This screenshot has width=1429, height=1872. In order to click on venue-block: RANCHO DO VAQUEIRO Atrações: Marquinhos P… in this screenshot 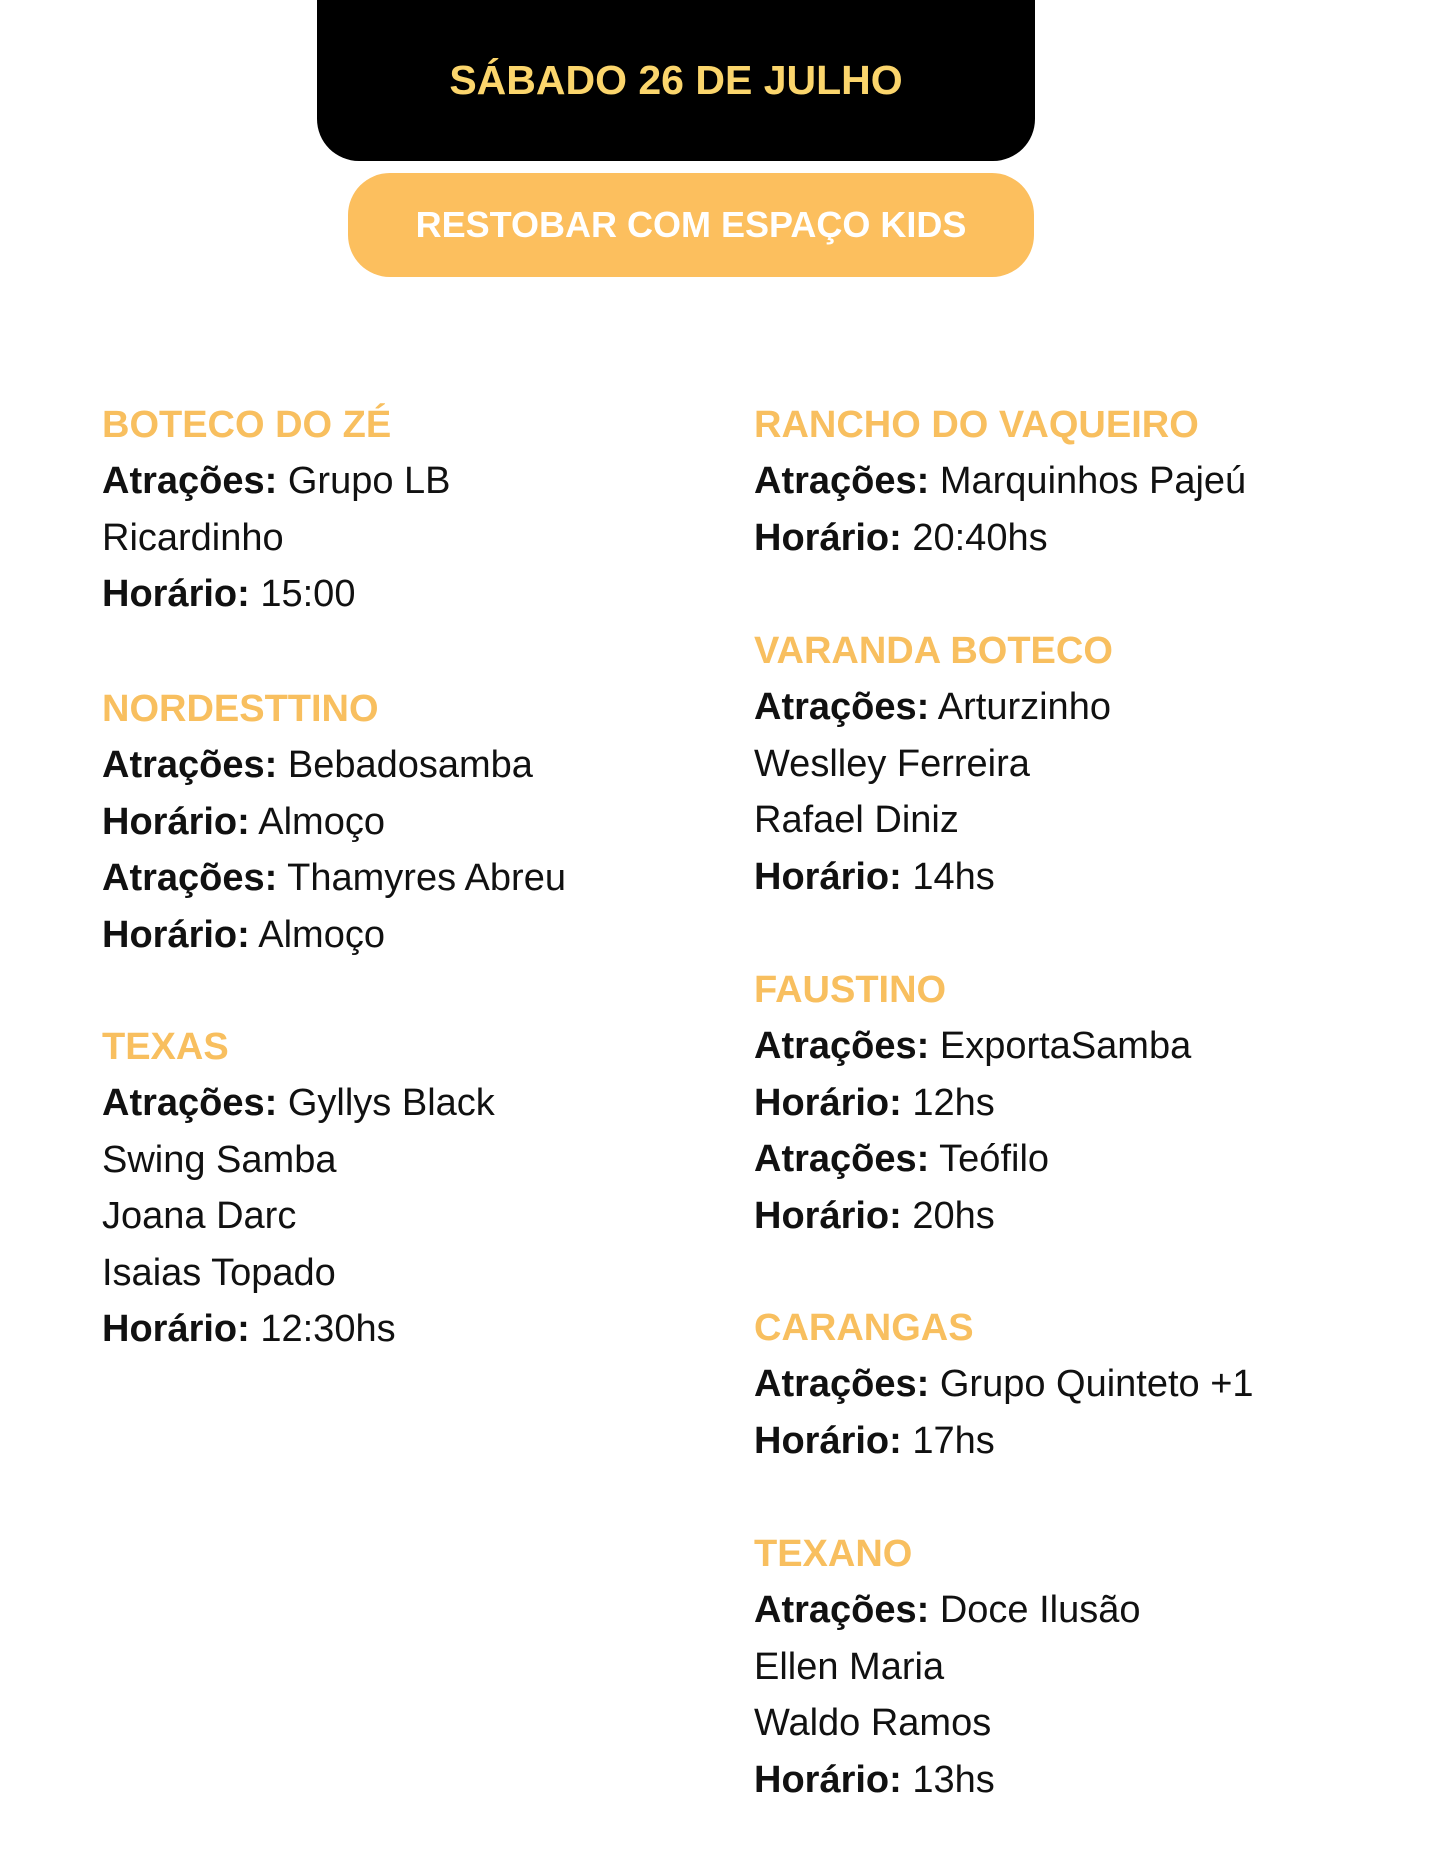, I will do `click(1000, 481)`.